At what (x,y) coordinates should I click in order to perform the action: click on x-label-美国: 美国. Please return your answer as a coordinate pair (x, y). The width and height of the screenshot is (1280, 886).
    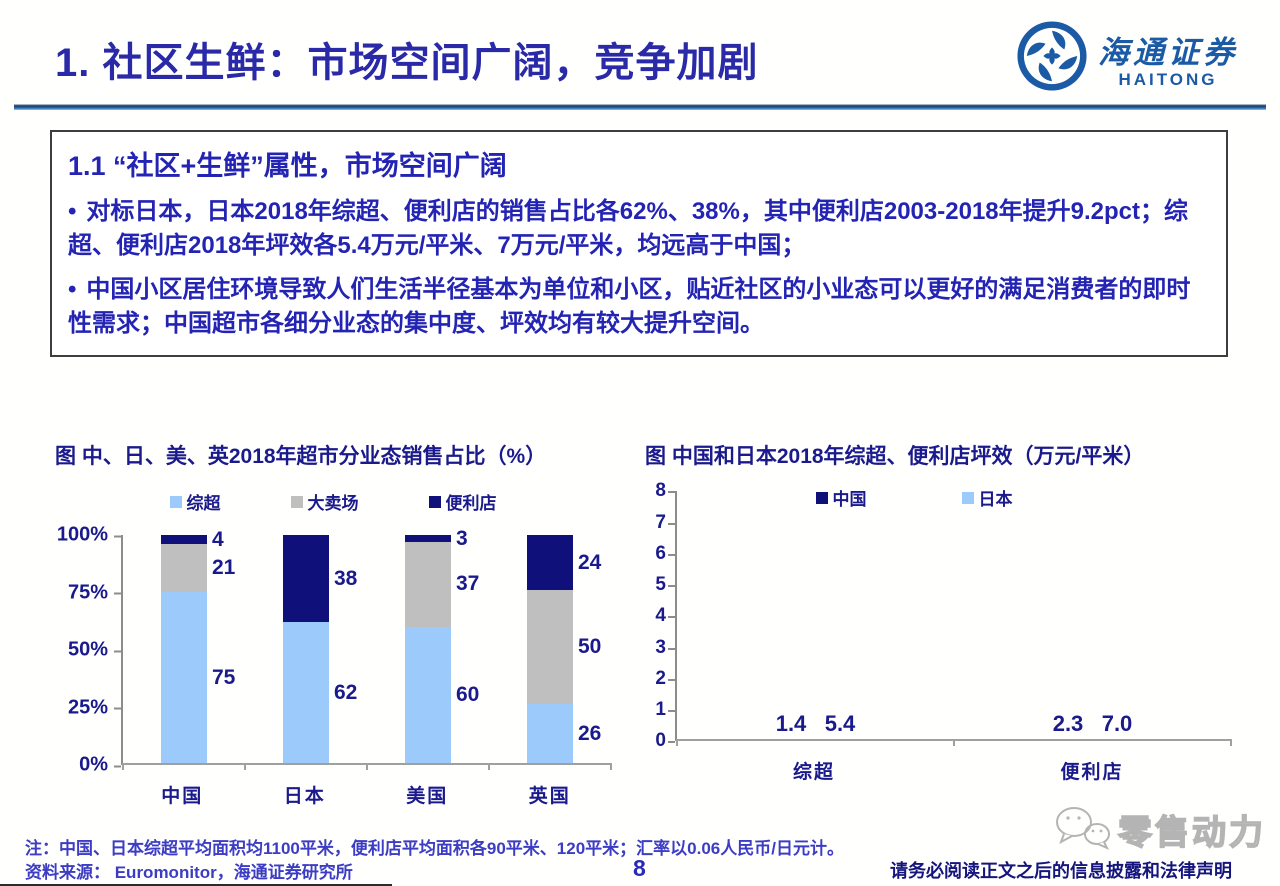
    Looking at the image, I should click on (427, 797).